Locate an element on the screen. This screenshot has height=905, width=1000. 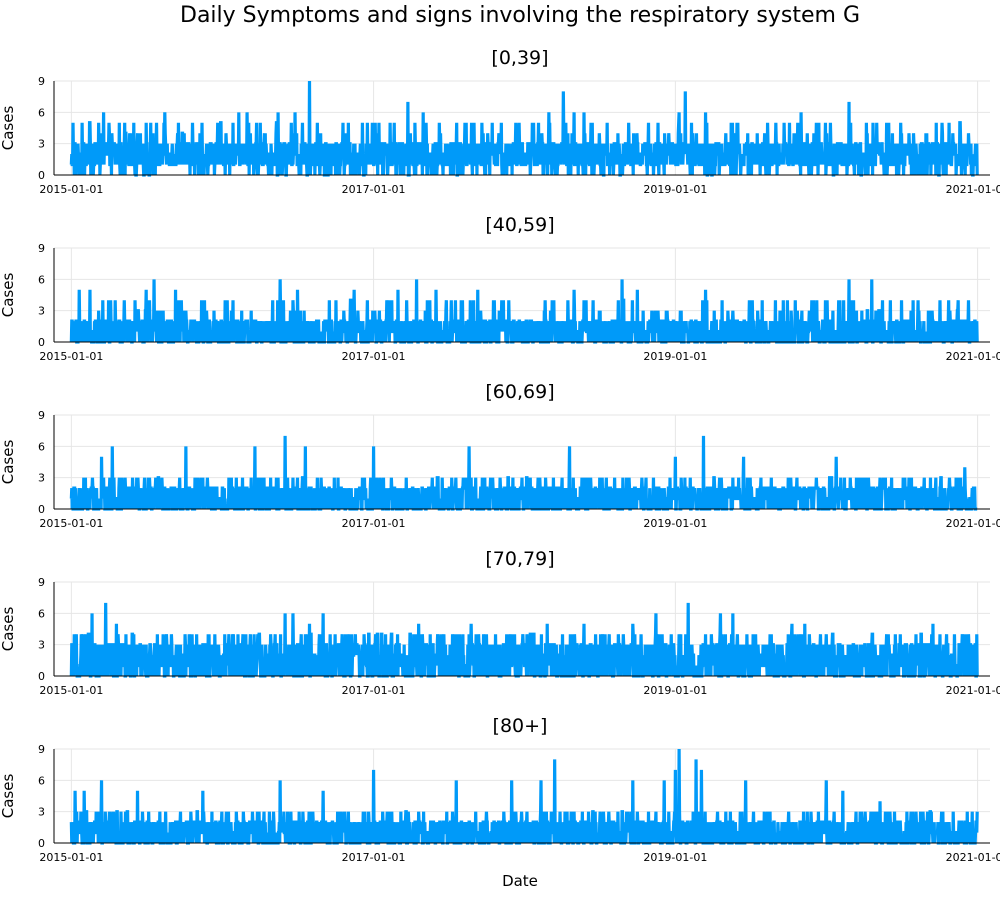
panel-title: [40,59] is located at coordinates (519, 225).